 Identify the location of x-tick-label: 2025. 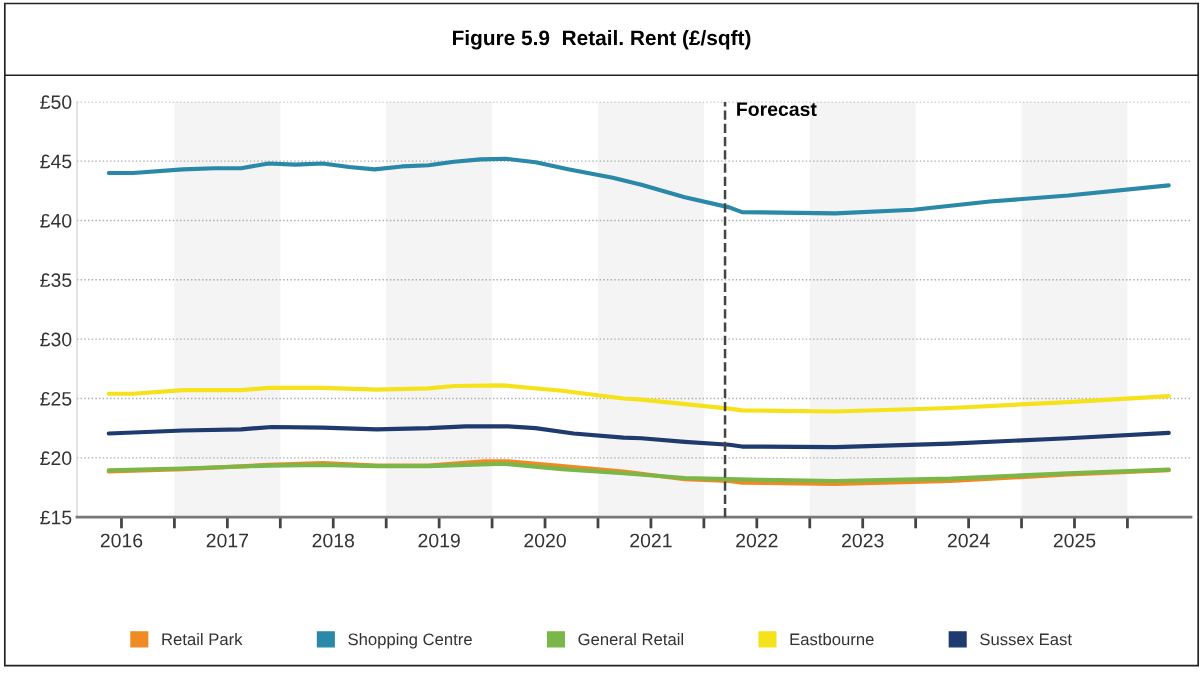
(1074, 540).